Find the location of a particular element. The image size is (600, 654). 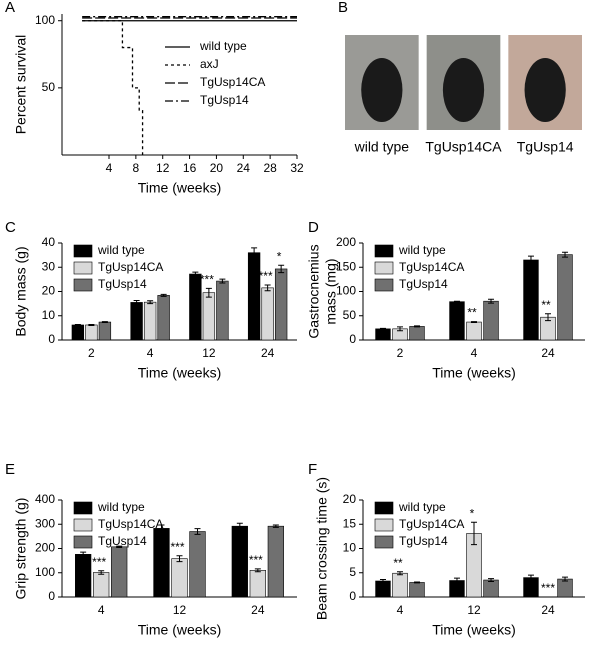

panel-label: F is located at coordinates (312, 469).